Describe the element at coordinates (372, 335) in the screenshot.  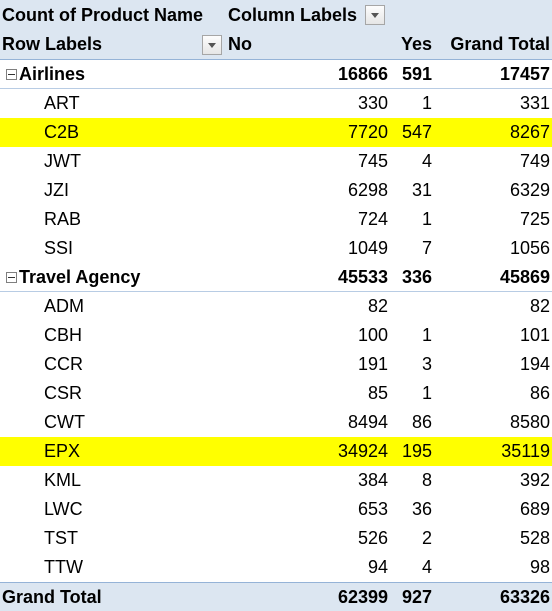
I see `item-no: 100` at that location.